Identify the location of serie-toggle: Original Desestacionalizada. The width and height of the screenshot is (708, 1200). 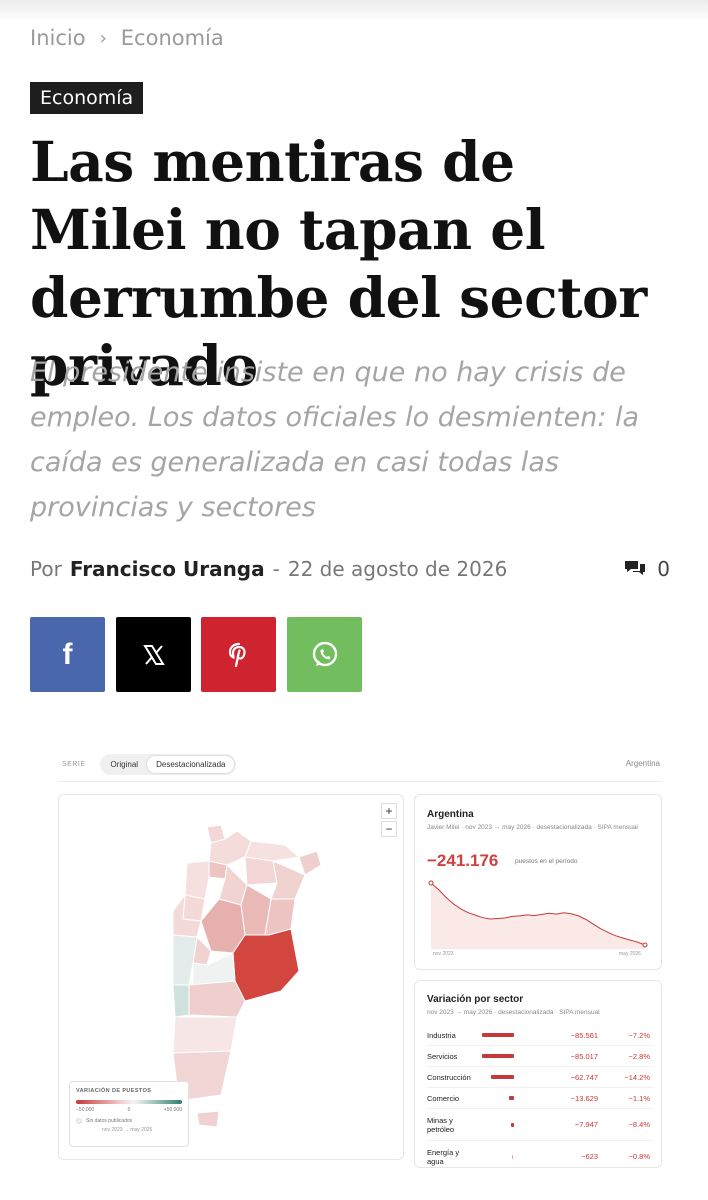
(168, 764).